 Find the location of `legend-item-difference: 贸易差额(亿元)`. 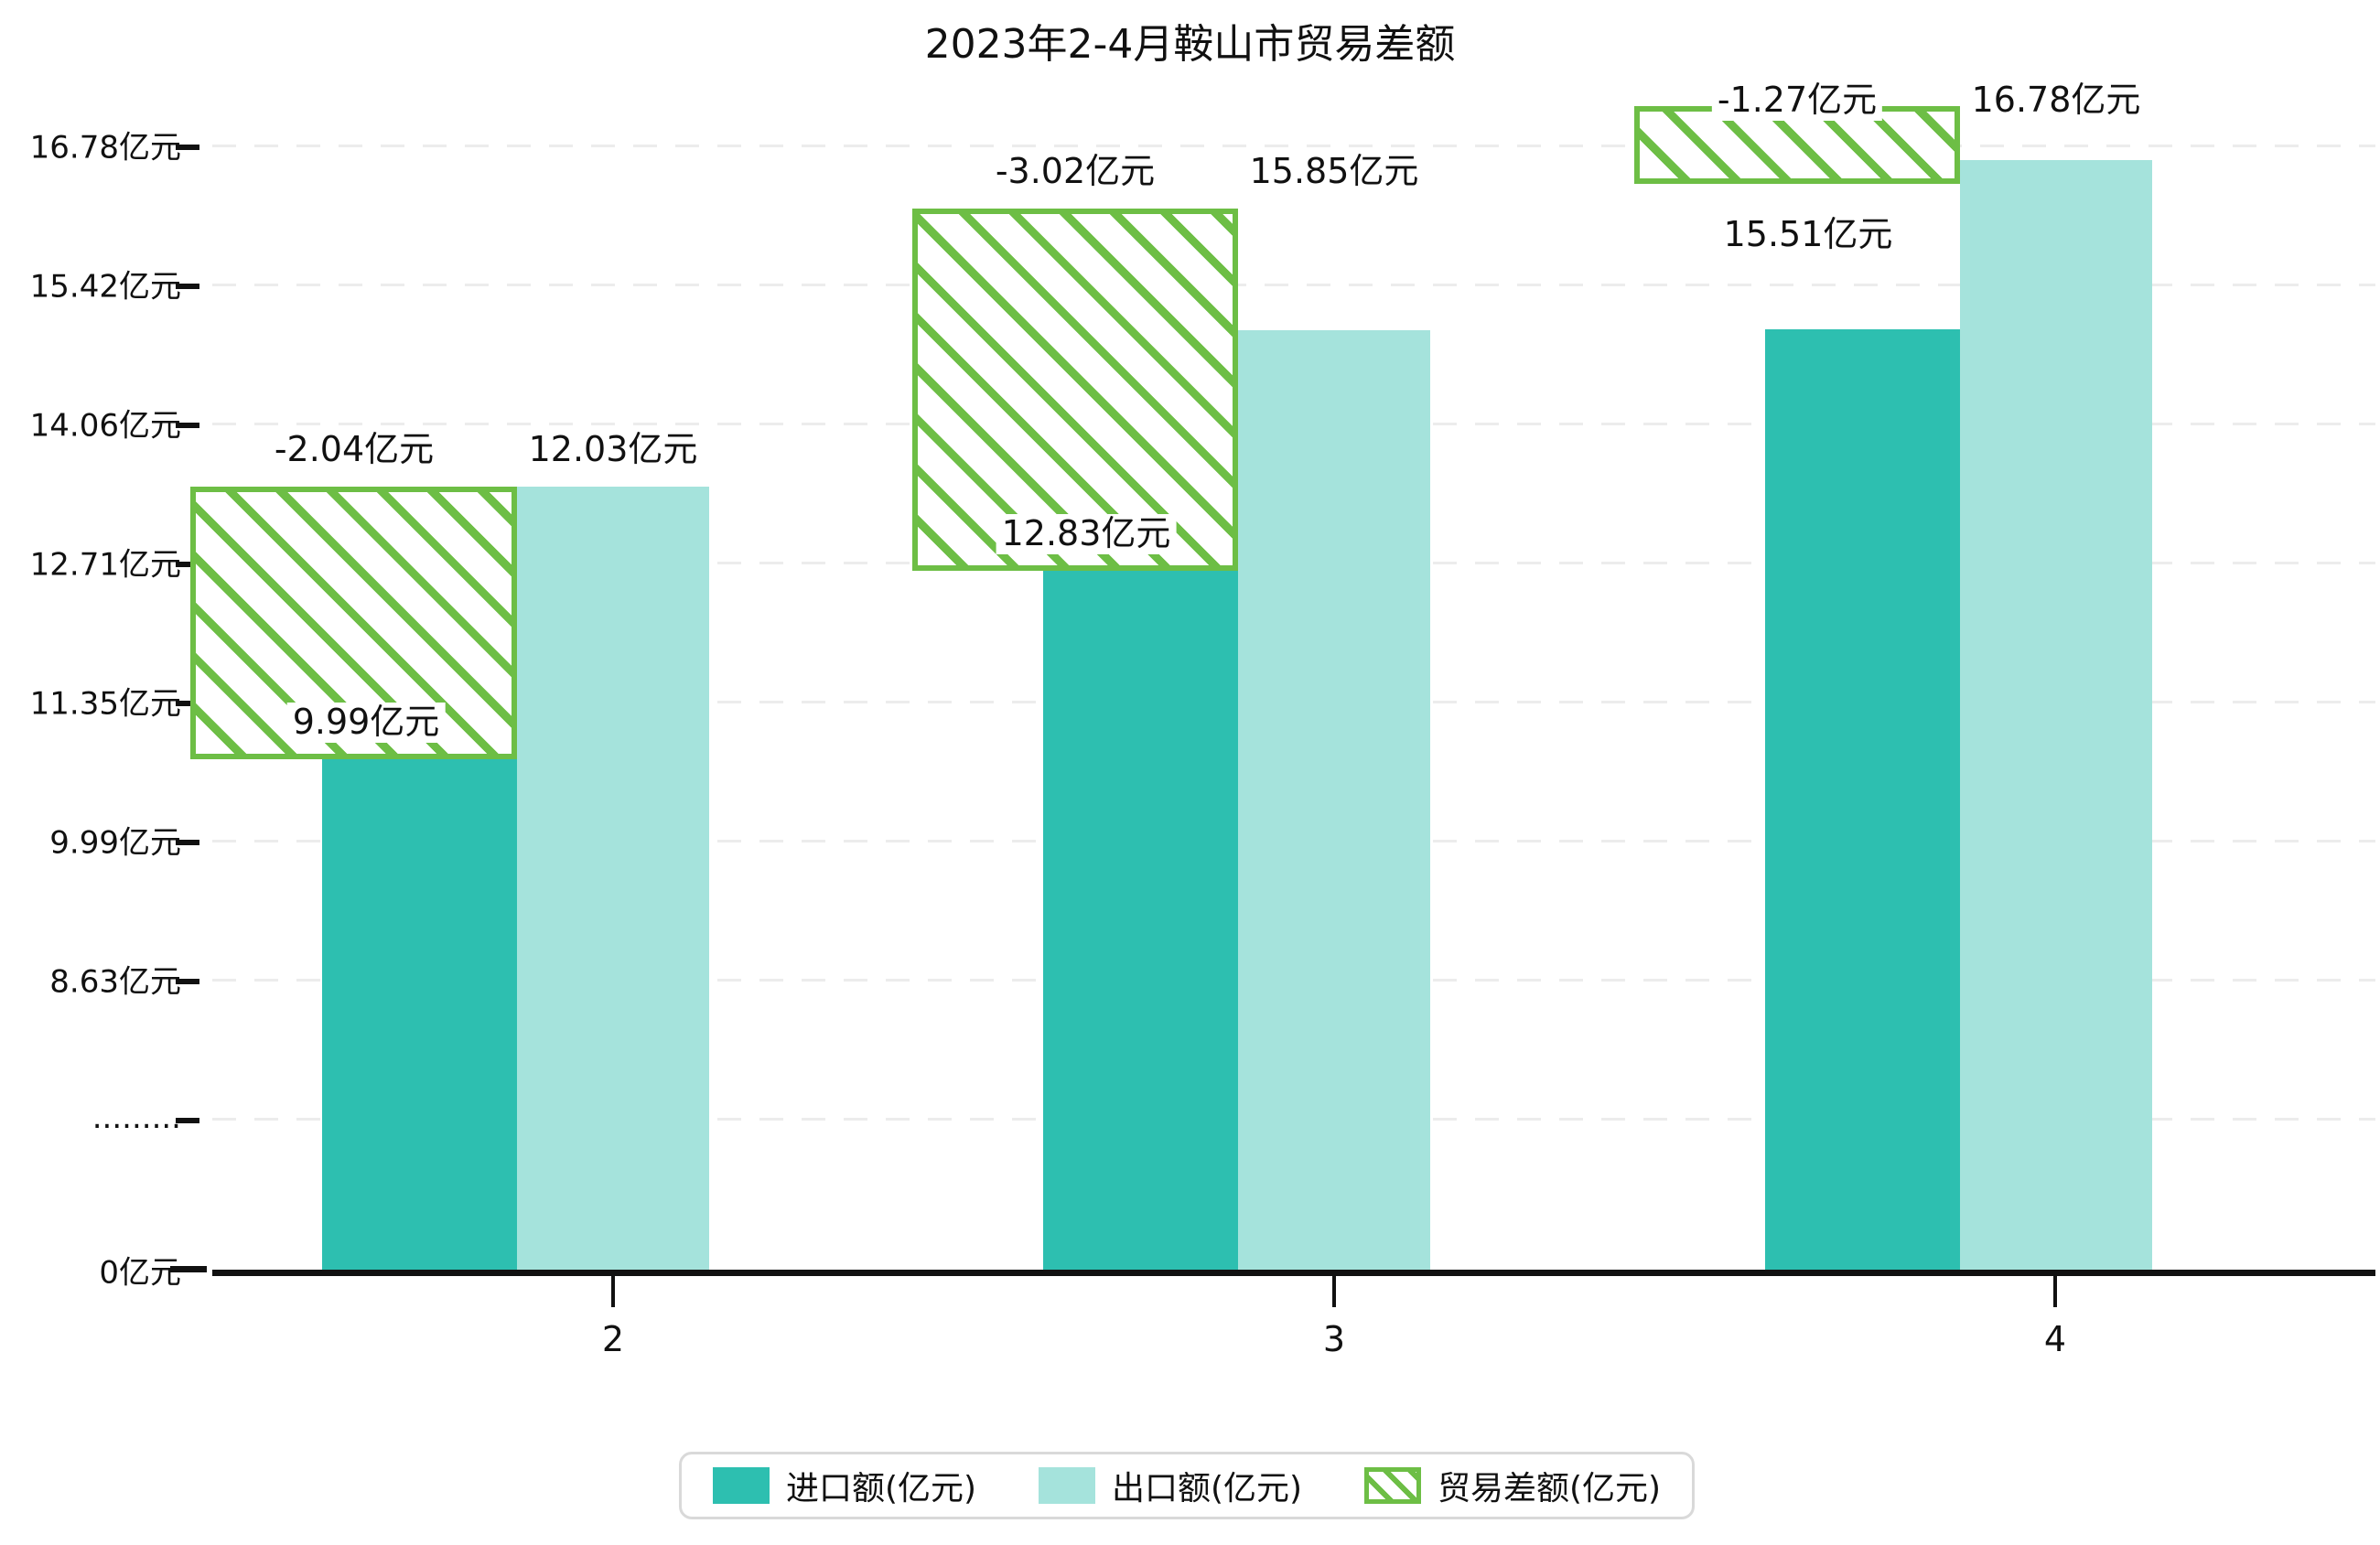

legend-item-difference: 贸易差额(亿元) is located at coordinates (1512, 1485).